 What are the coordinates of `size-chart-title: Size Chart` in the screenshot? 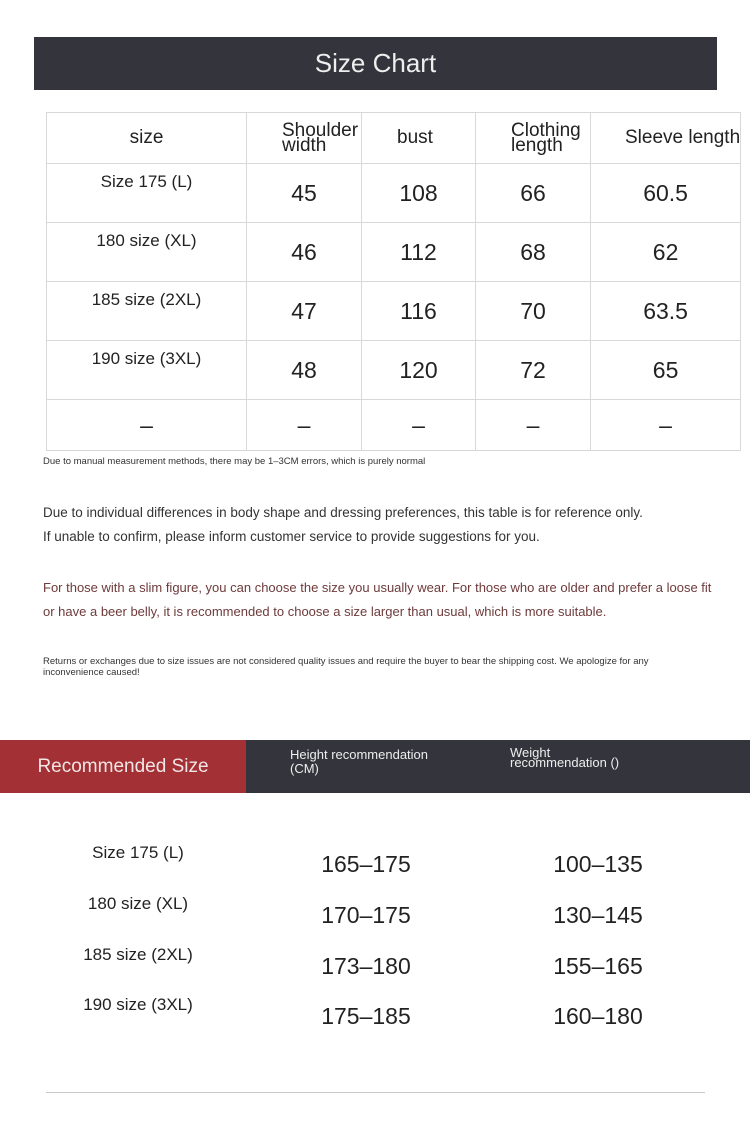 It's located at (375, 63).